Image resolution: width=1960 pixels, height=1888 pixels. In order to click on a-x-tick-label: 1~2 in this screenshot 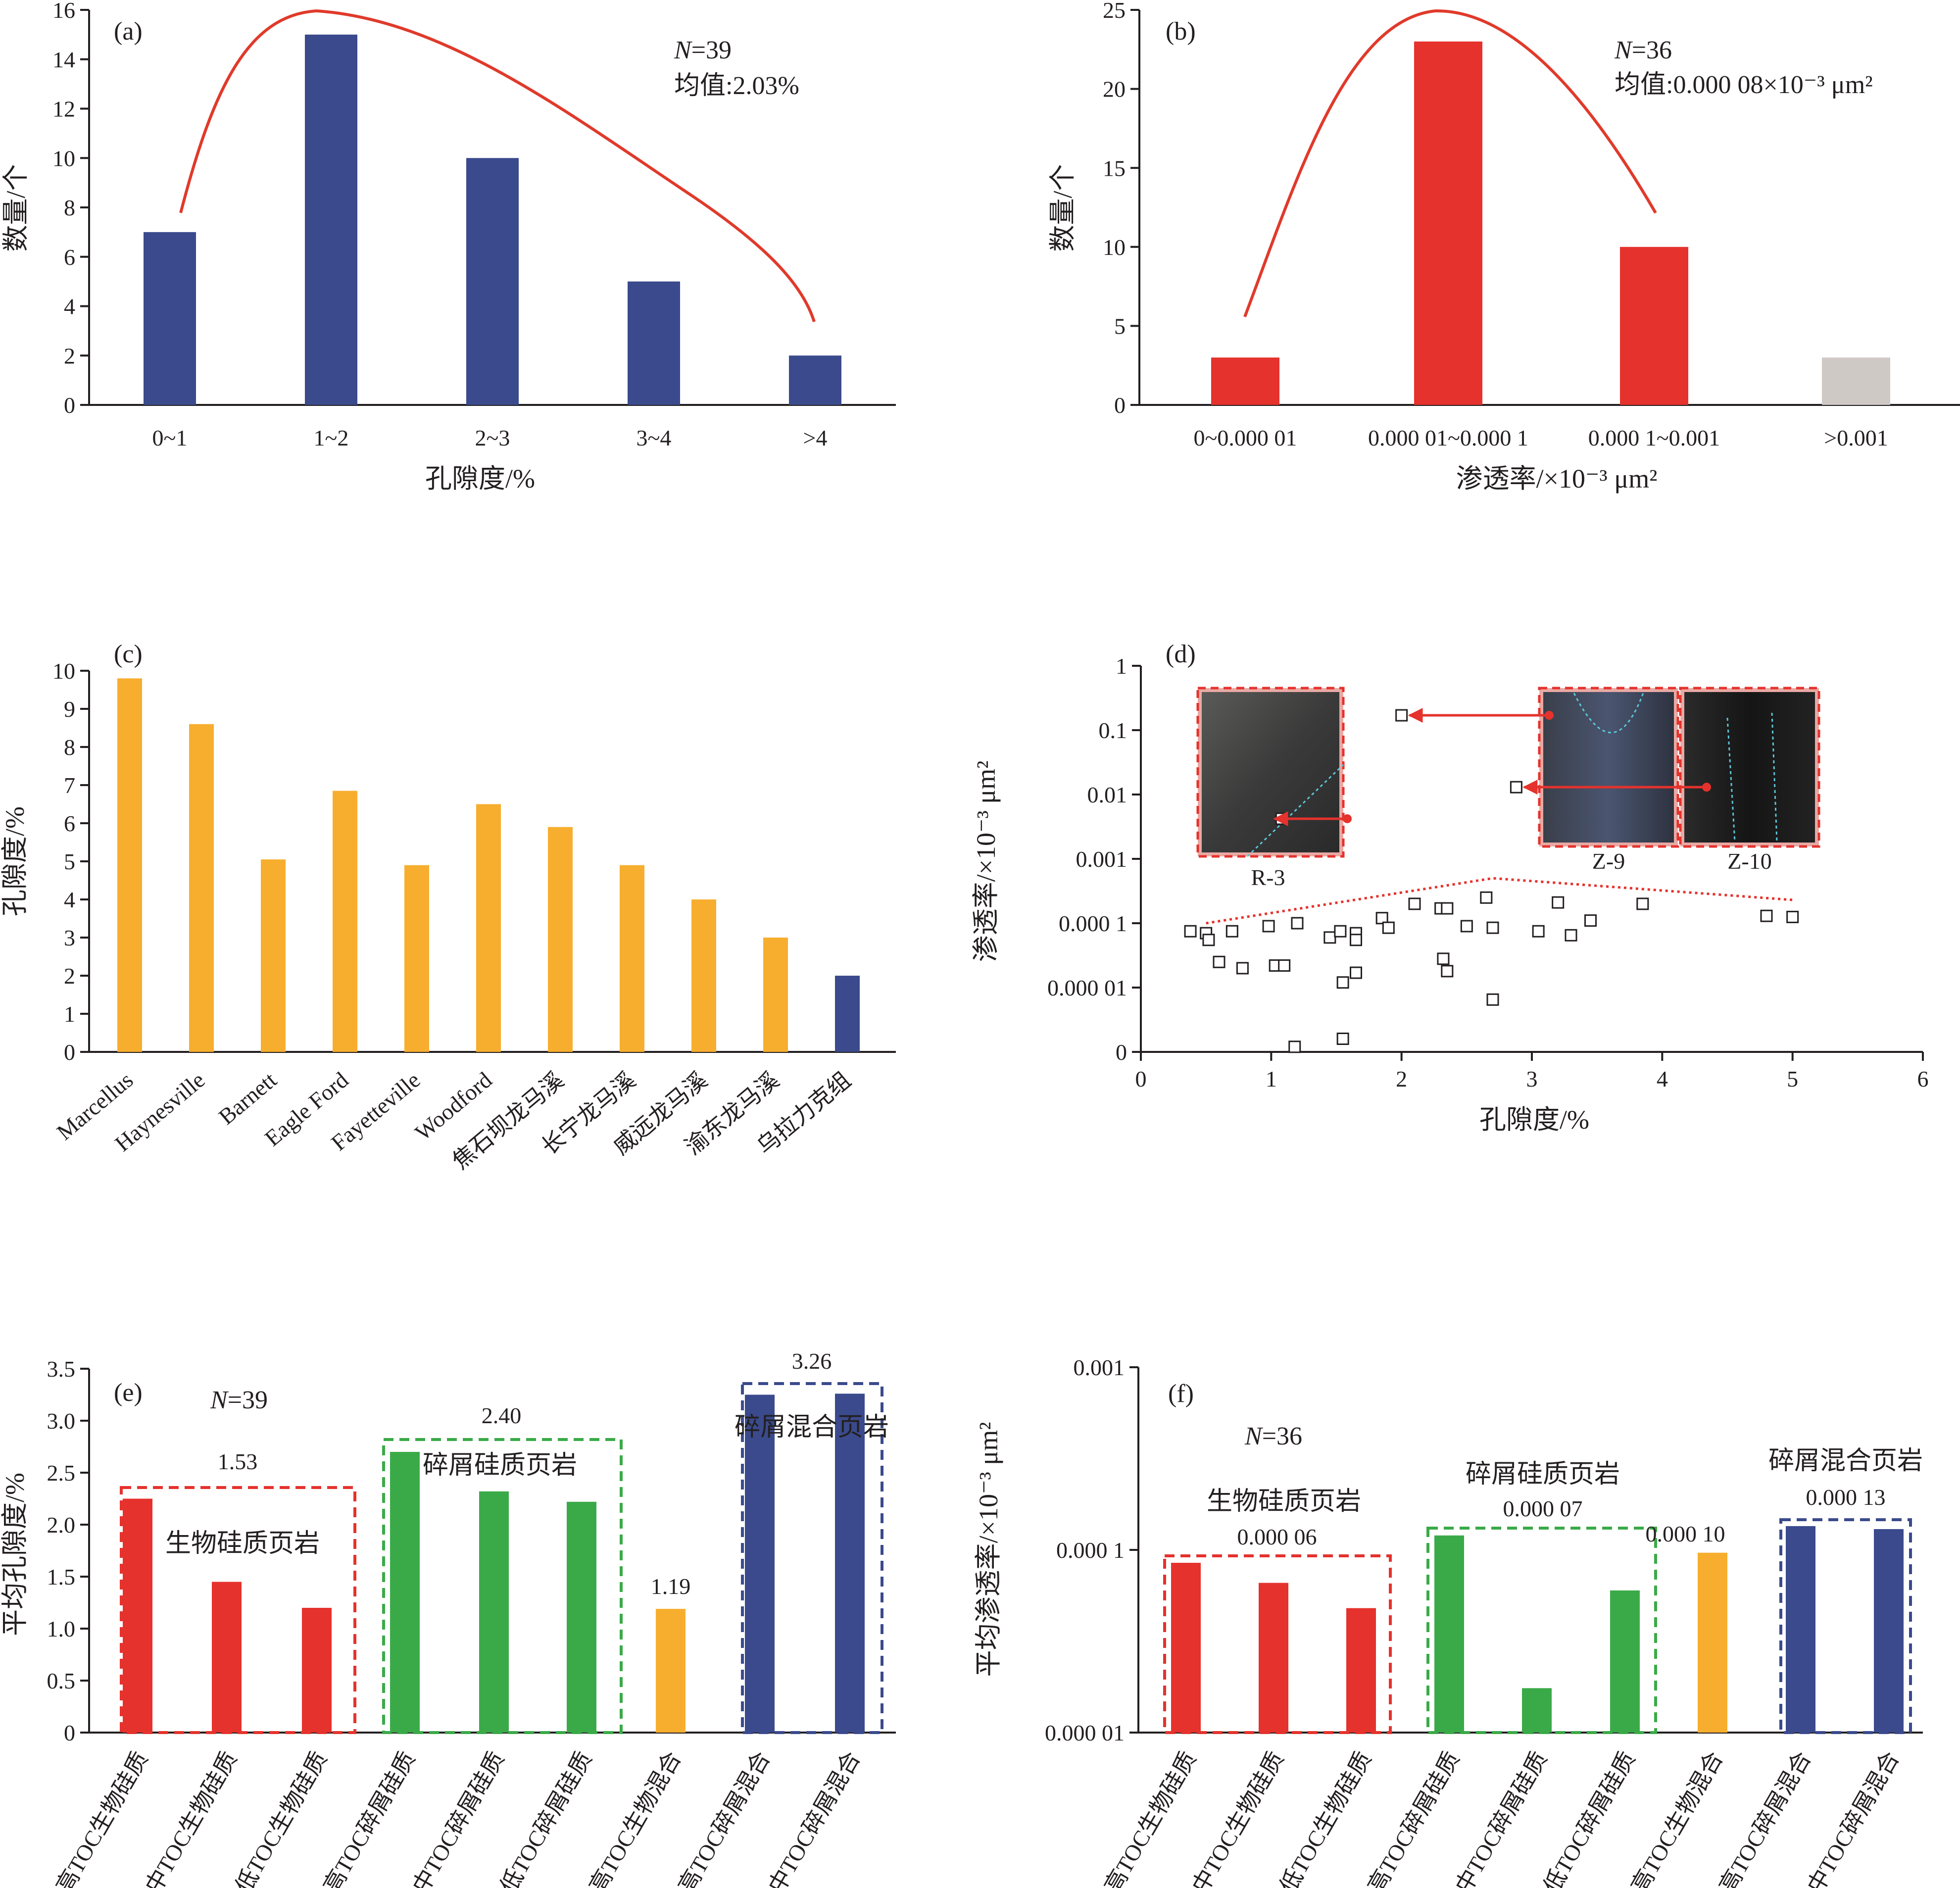, I will do `click(331, 438)`.